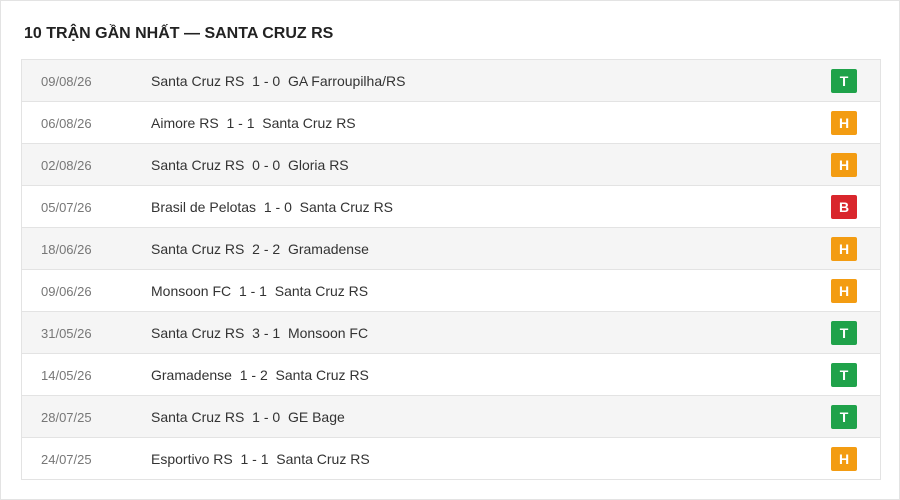 This screenshot has height=500, width=900. What do you see at coordinates (191, 375) in the screenshot?
I see `home-team: Gramadense` at bounding box center [191, 375].